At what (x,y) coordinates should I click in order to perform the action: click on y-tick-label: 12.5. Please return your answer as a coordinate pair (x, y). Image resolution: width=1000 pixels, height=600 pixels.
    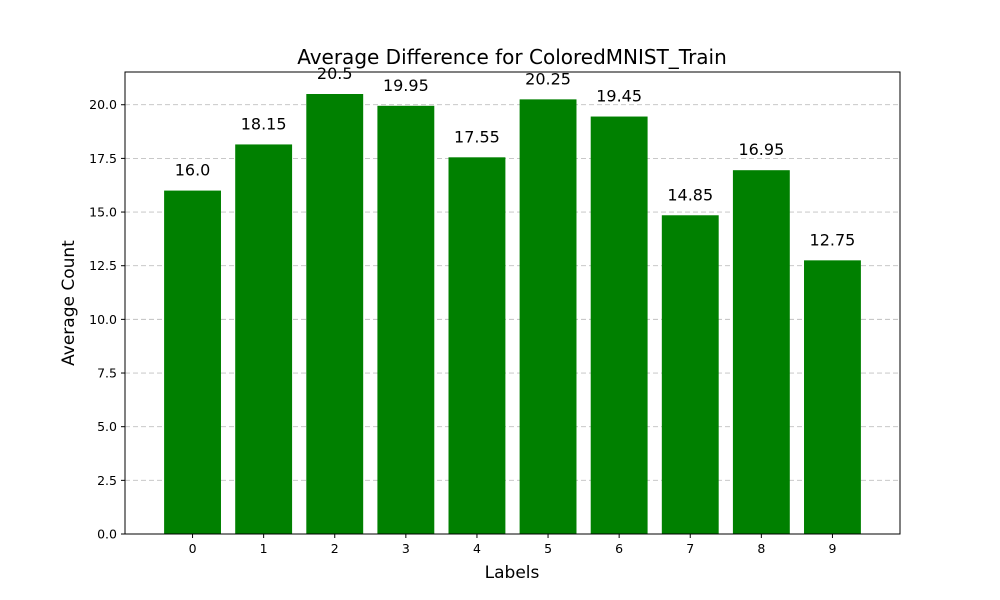
    Looking at the image, I should click on (103, 265).